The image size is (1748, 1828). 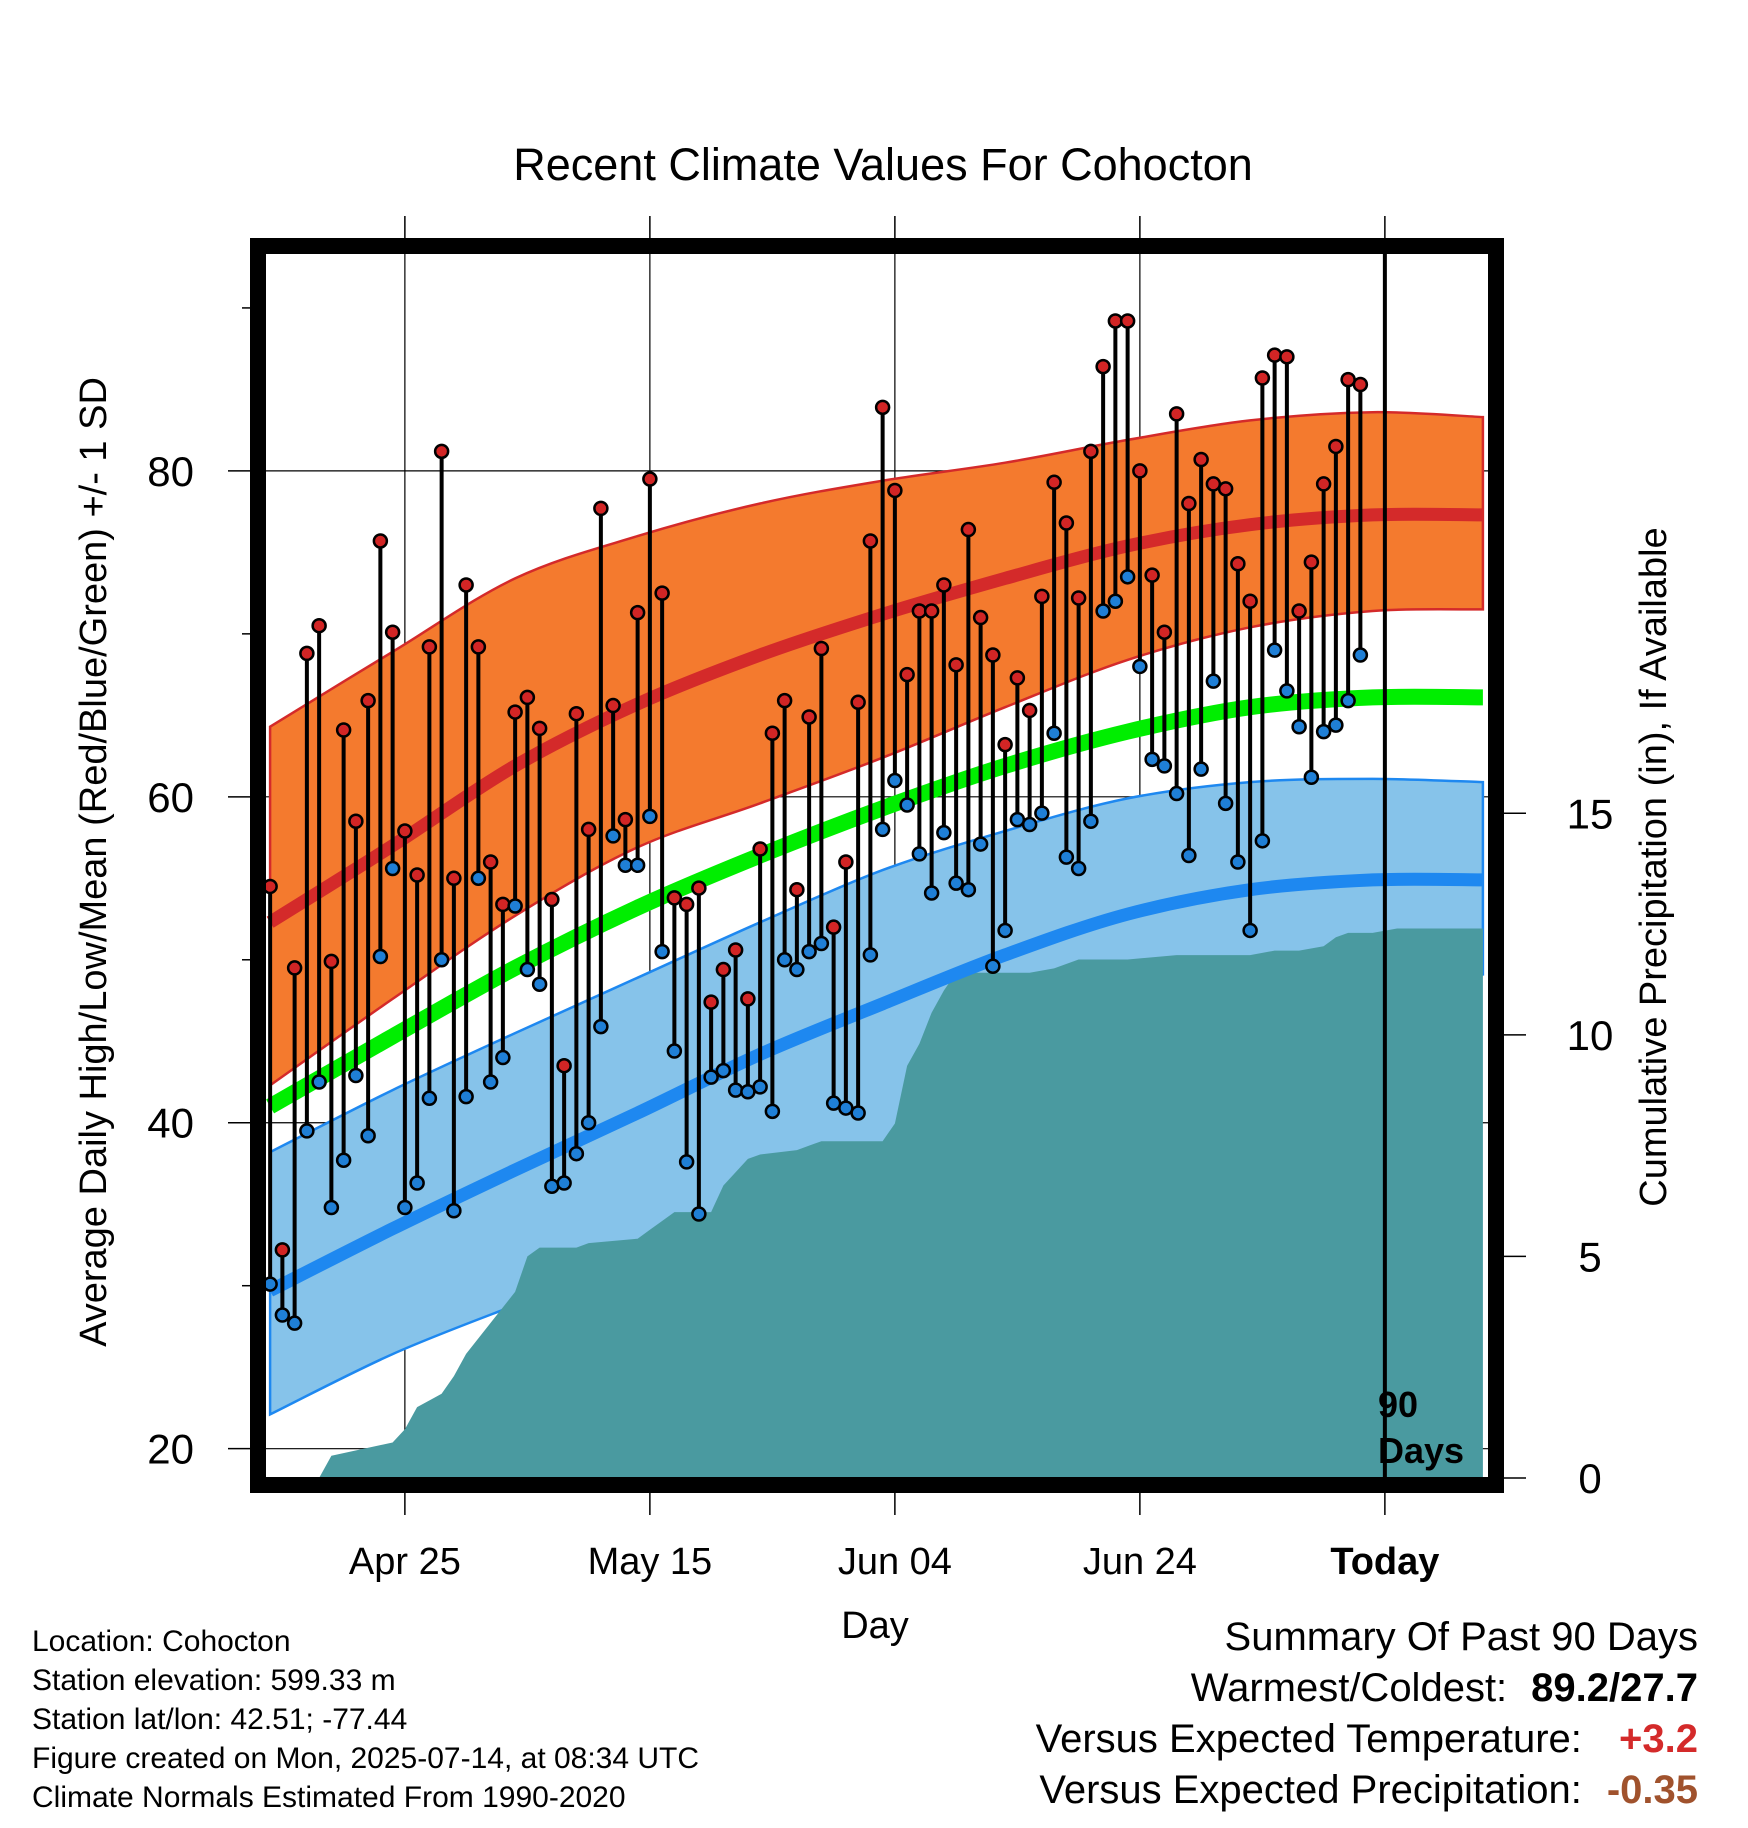 What do you see at coordinates (1349, 1688) in the screenshot?
I see `warmest-coldest-label: Warmest/Coldest:` at bounding box center [1349, 1688].